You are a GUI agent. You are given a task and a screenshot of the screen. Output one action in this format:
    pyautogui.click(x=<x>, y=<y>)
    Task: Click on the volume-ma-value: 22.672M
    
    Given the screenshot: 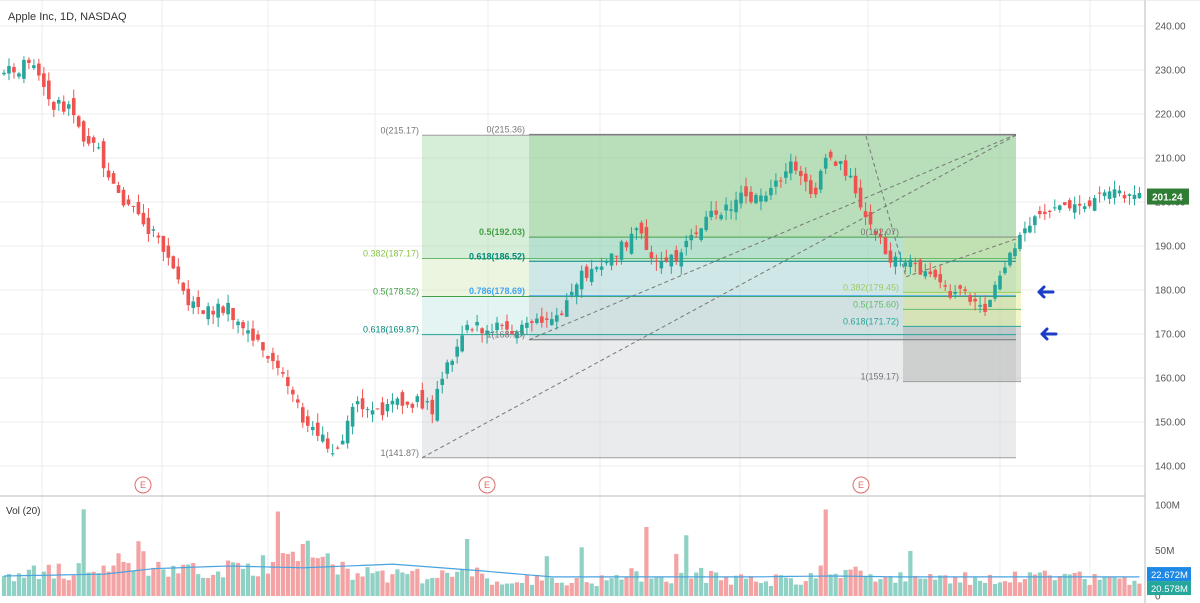 What is the action you would take?
    pyautogui.click(x=1169, y=575)
    